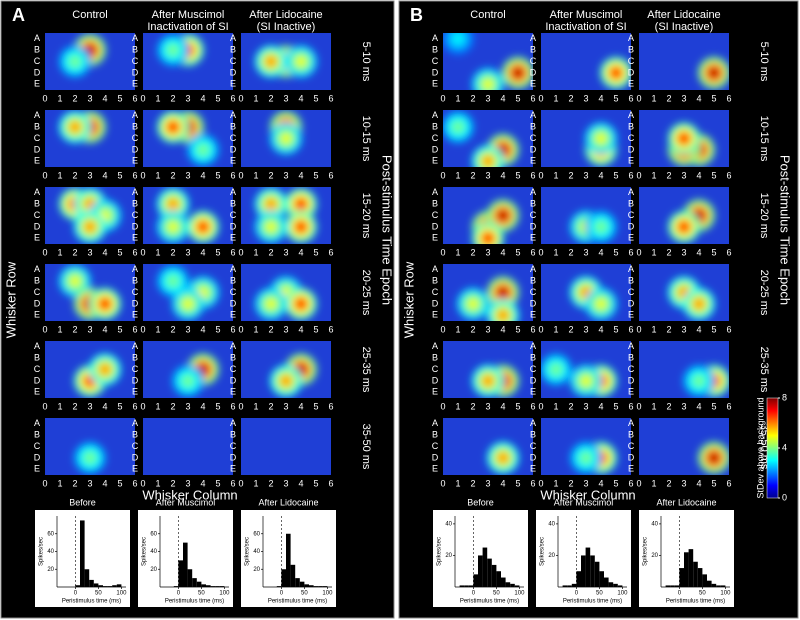 The width and height of the screenshot is (800, 620). I want to click on colorbar-tick-label: 8, so click(784, 397).